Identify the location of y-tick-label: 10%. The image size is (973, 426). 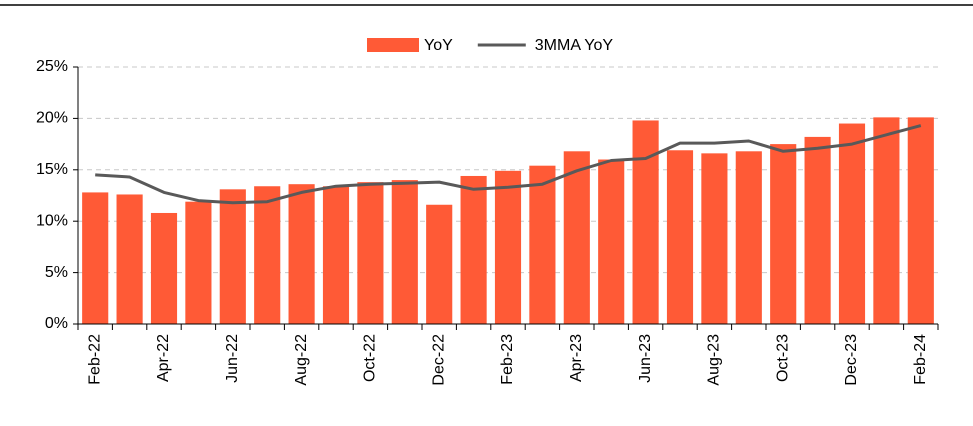
(52, 220).